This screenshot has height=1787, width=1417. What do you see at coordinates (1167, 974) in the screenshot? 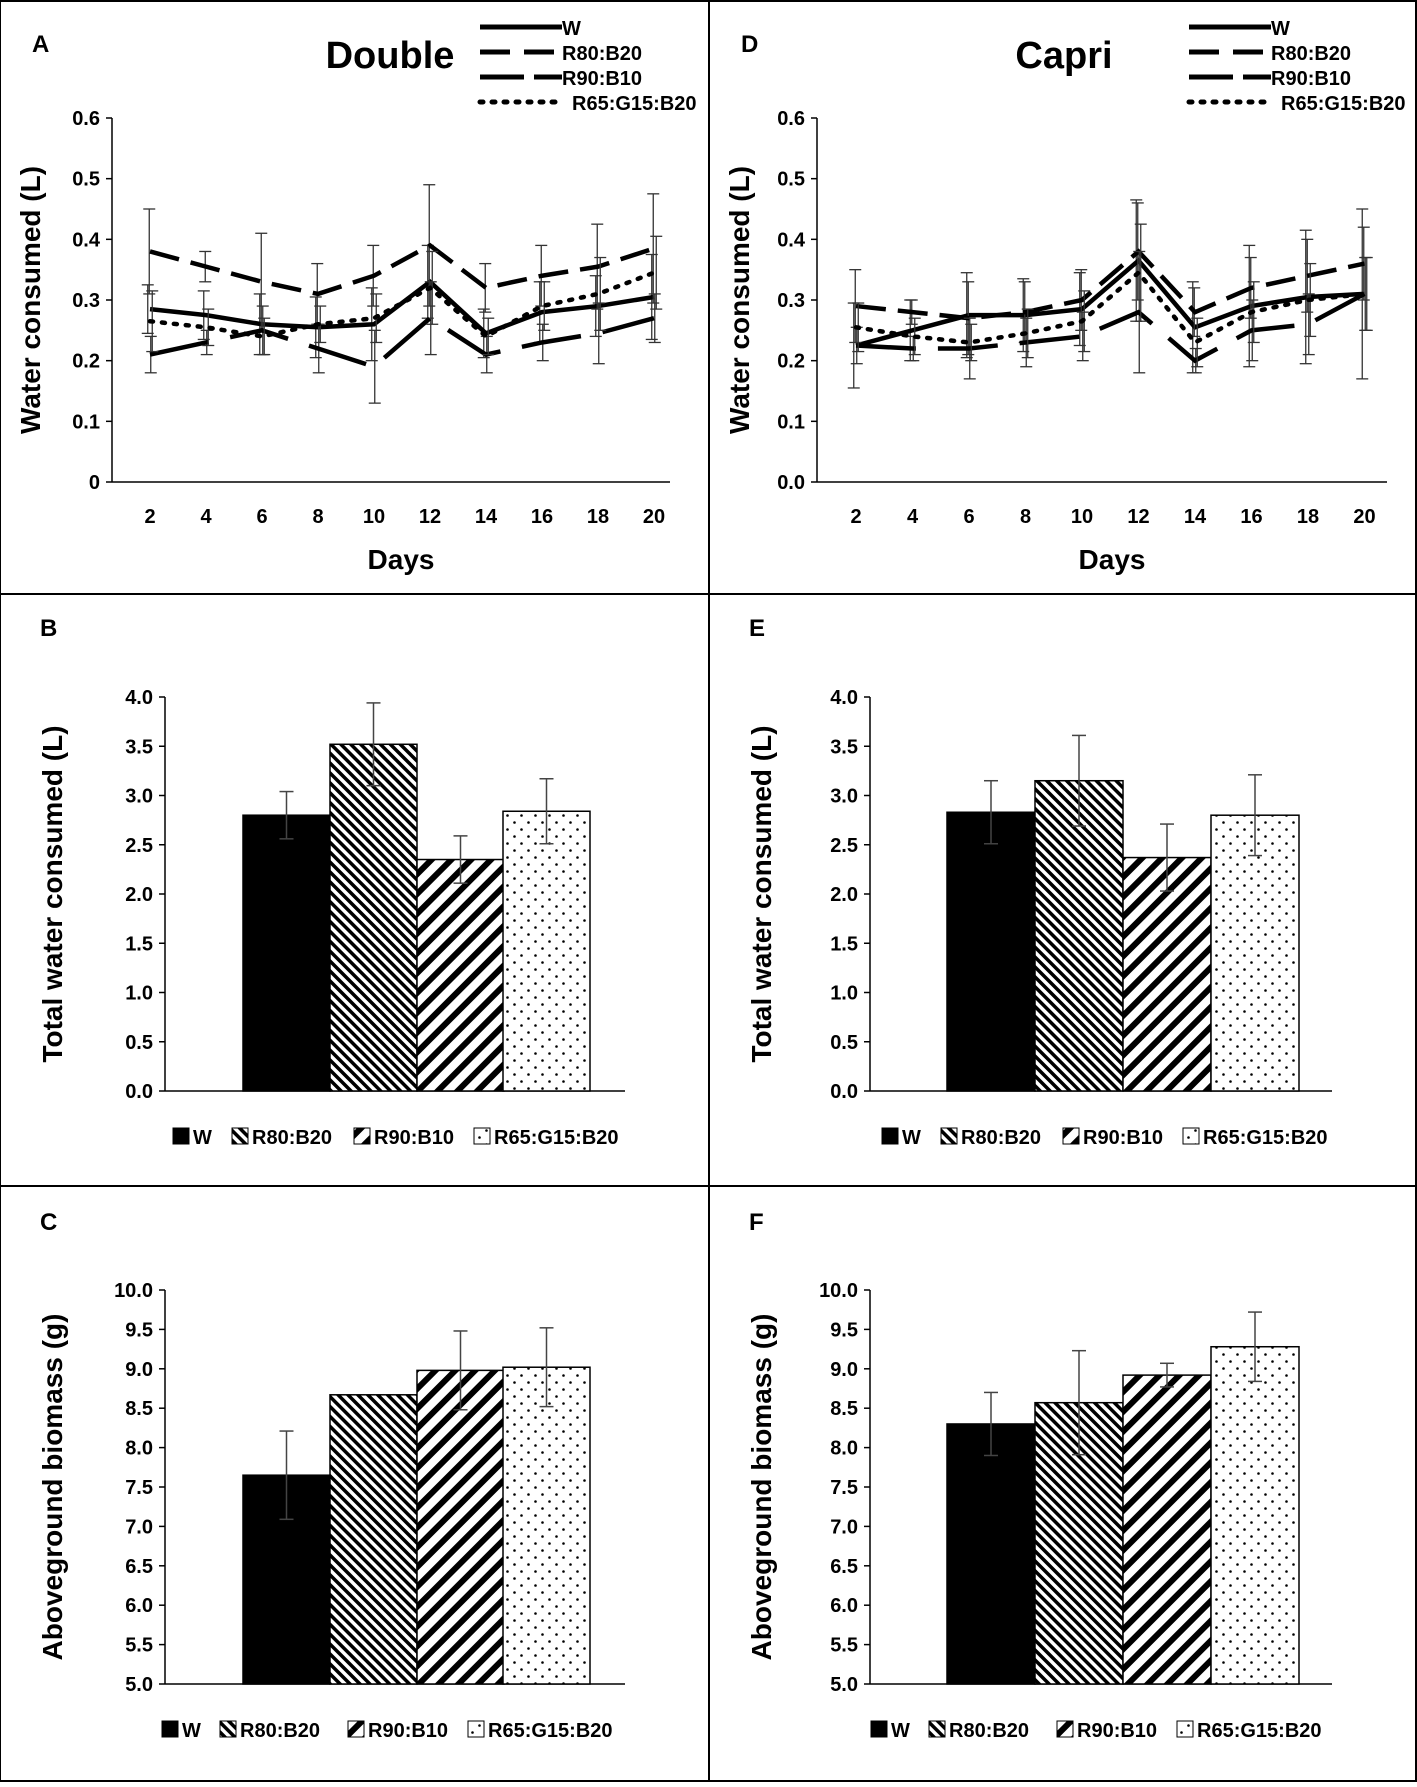
I see `bar-r90-b10` at bounding box center [1167, 974].